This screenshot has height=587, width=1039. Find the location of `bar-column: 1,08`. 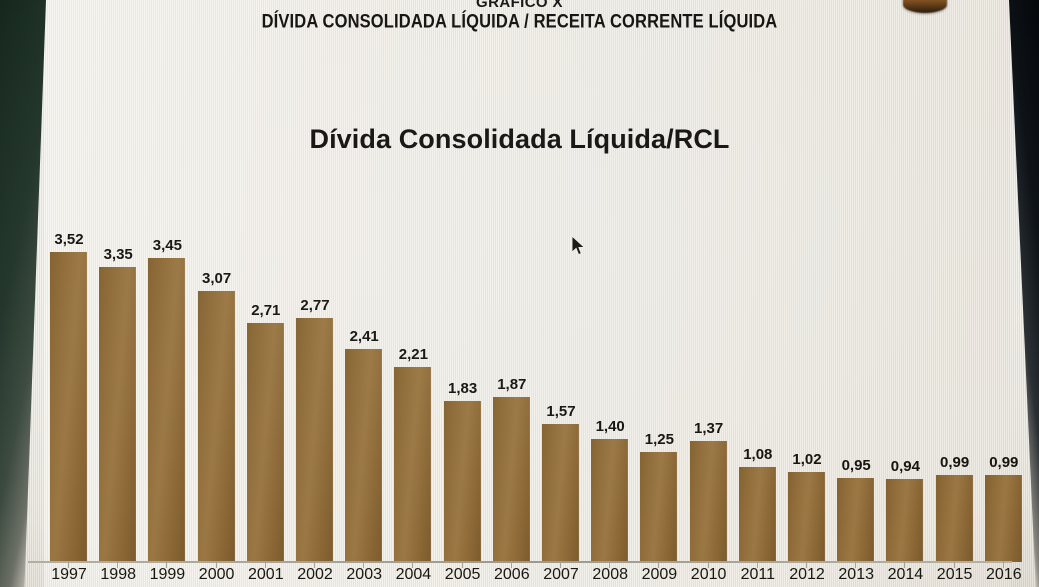

bar-column: 1,08 is located at coordinates (758, 371).